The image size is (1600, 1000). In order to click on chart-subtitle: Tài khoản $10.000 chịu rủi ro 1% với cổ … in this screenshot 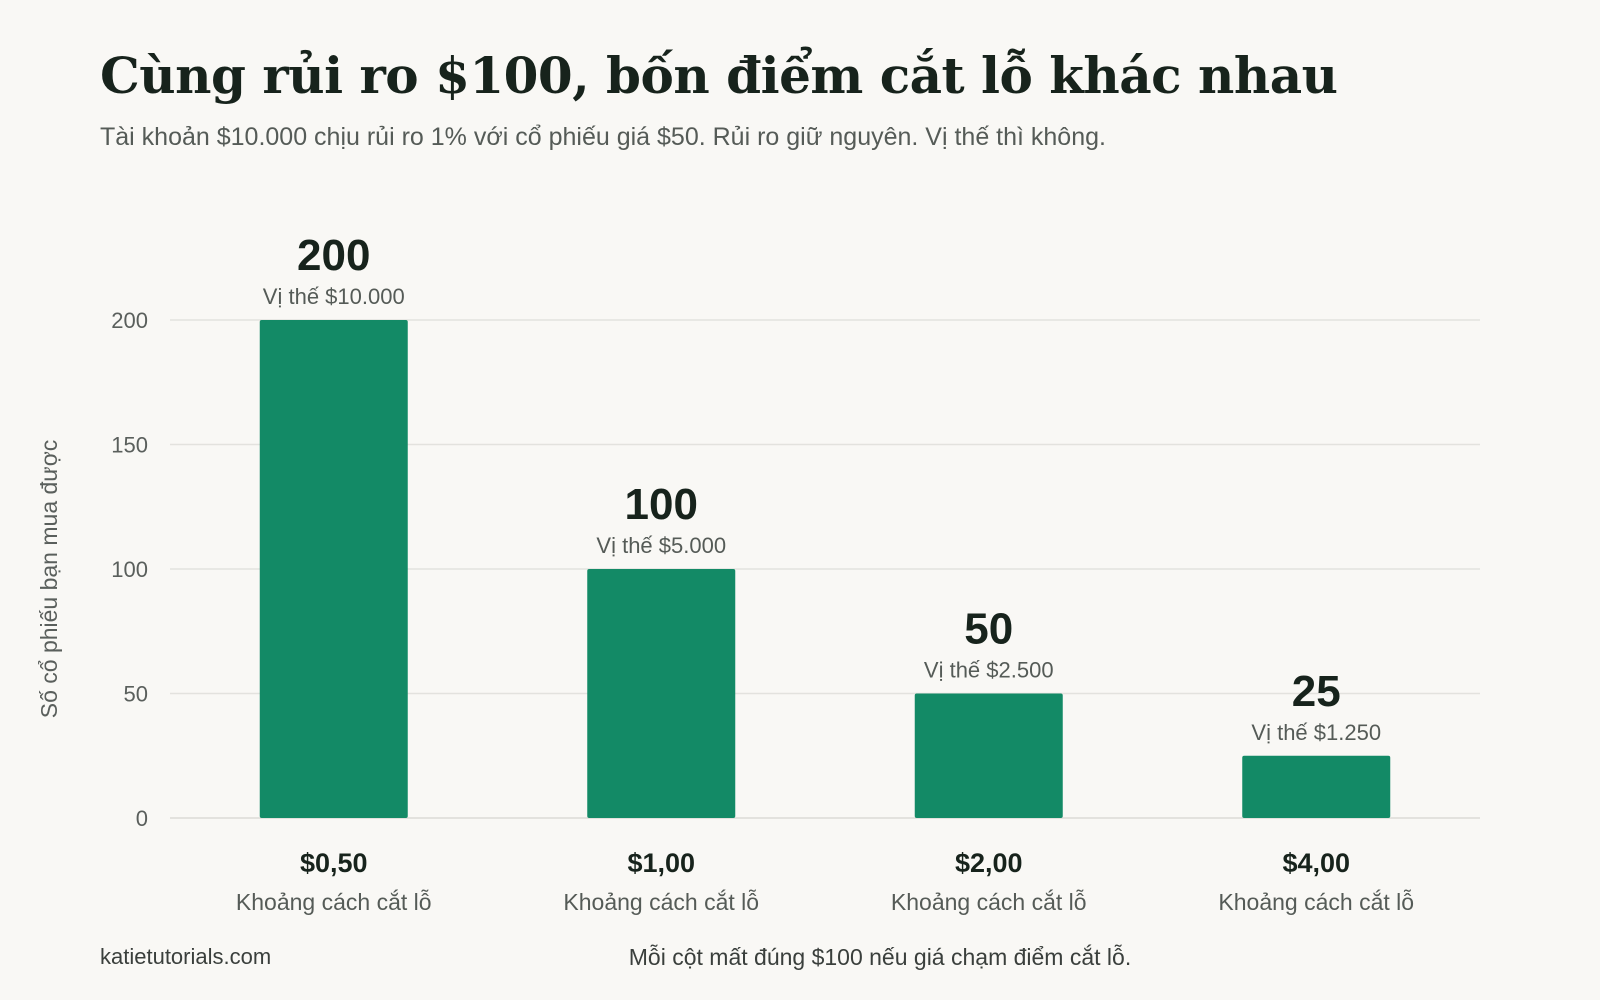, I will do `click(603, 137)`.